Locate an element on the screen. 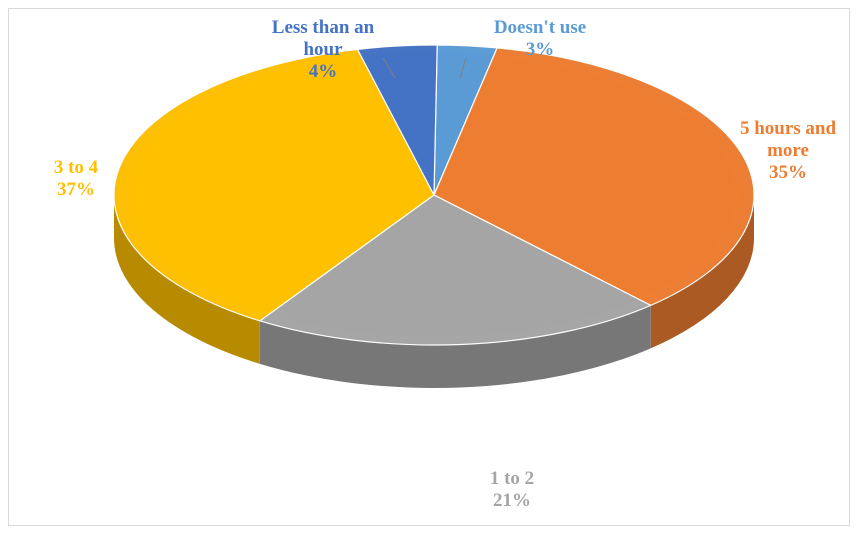 The width and height of the screenshot is (858, 534). data-label-percent: 37% is located at coordinates (76, 189).